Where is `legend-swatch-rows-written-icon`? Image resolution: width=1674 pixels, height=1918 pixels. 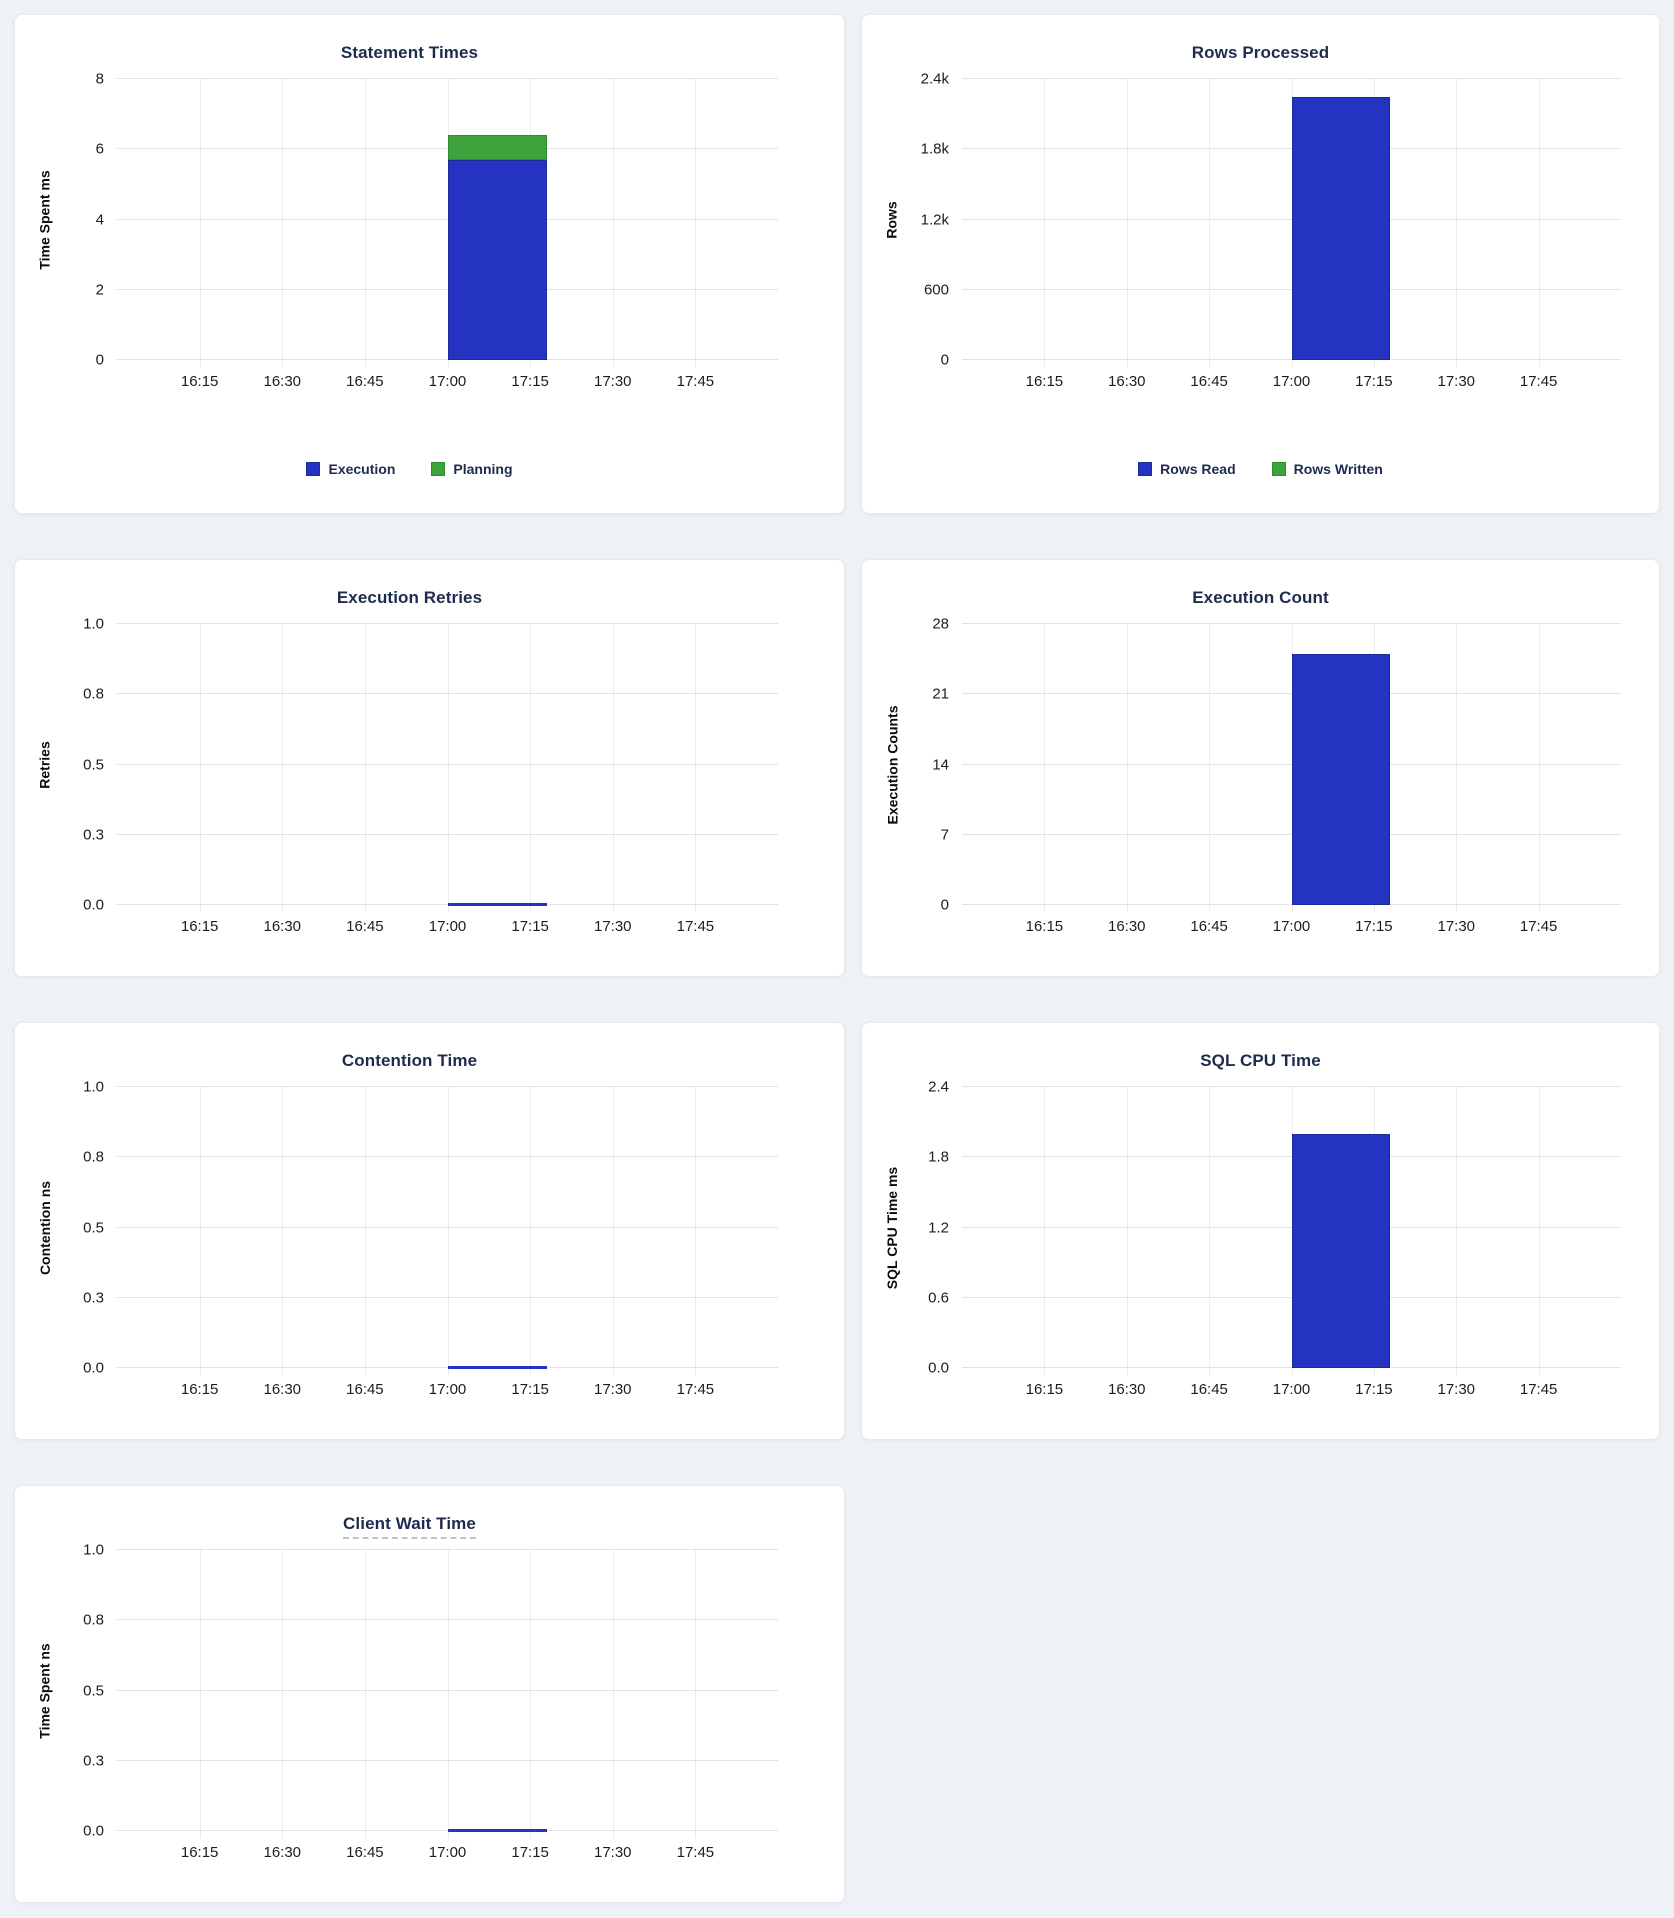 legend-swatch-rows-written-icon is located at coordinates (1278, 469).